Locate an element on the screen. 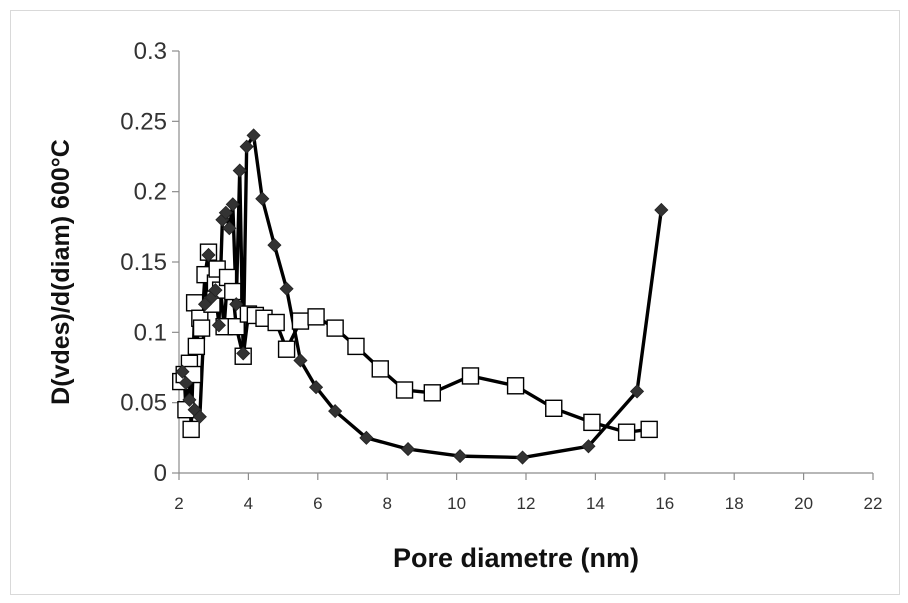 This screenshot has height=603, width=908. y-tick-label: 0.3 is located at coordinates (150, 51).